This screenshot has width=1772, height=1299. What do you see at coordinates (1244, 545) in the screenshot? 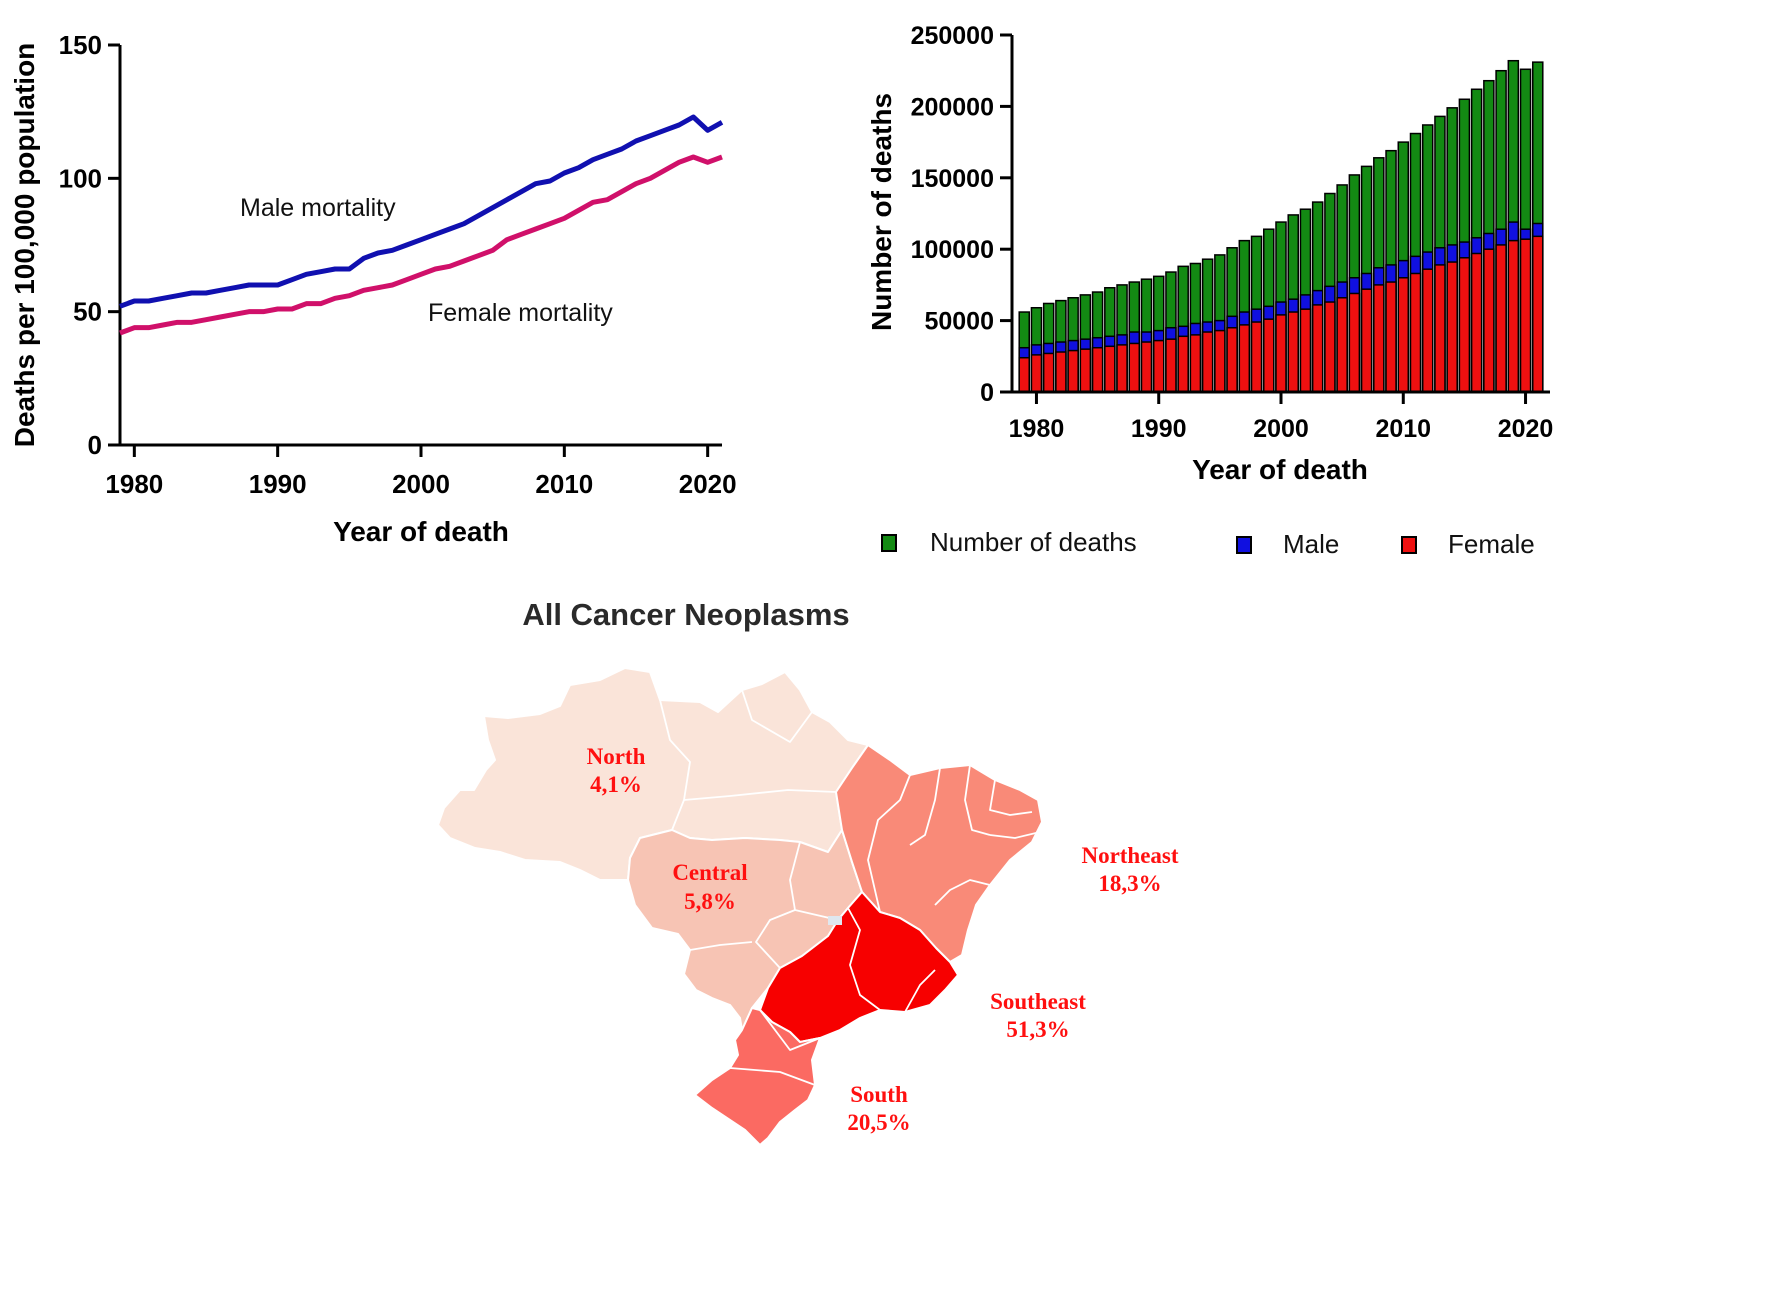
I see `legend-swatch-male` at bounding box center [1244, 545].